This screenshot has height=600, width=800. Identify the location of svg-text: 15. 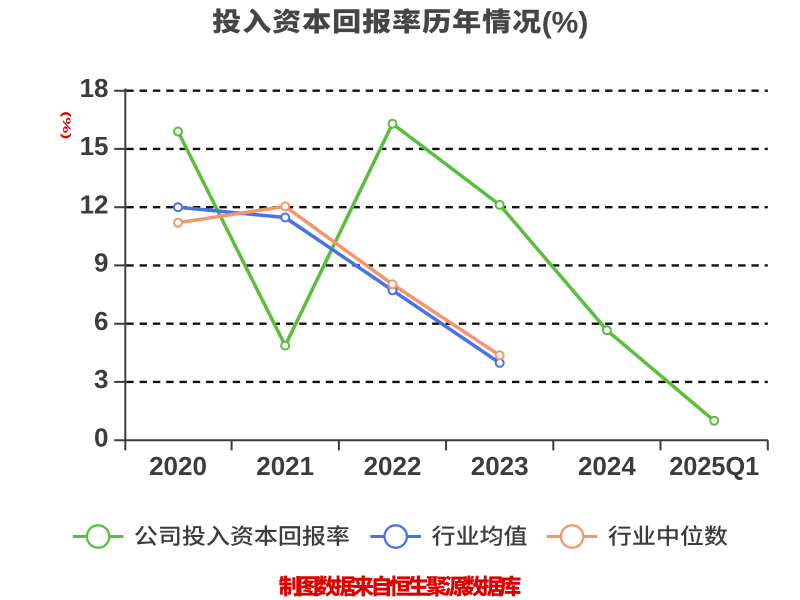
(94, 146).